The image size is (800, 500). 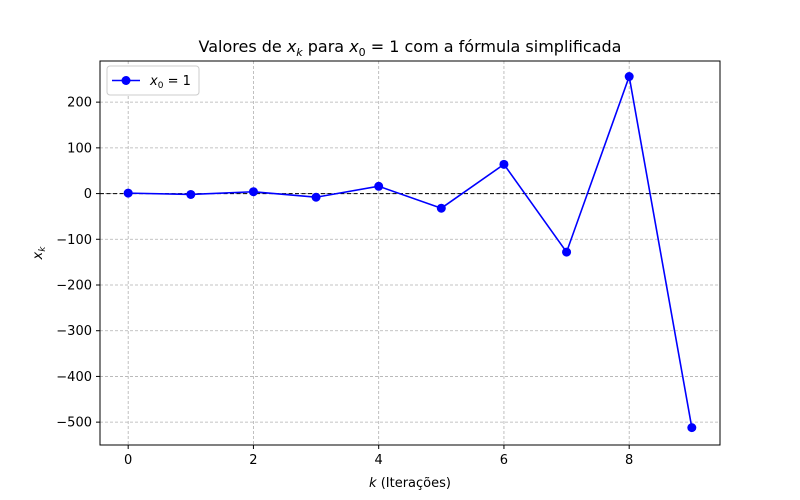 I want to click on x-tick-label: 8, so click(x=629, y=460).